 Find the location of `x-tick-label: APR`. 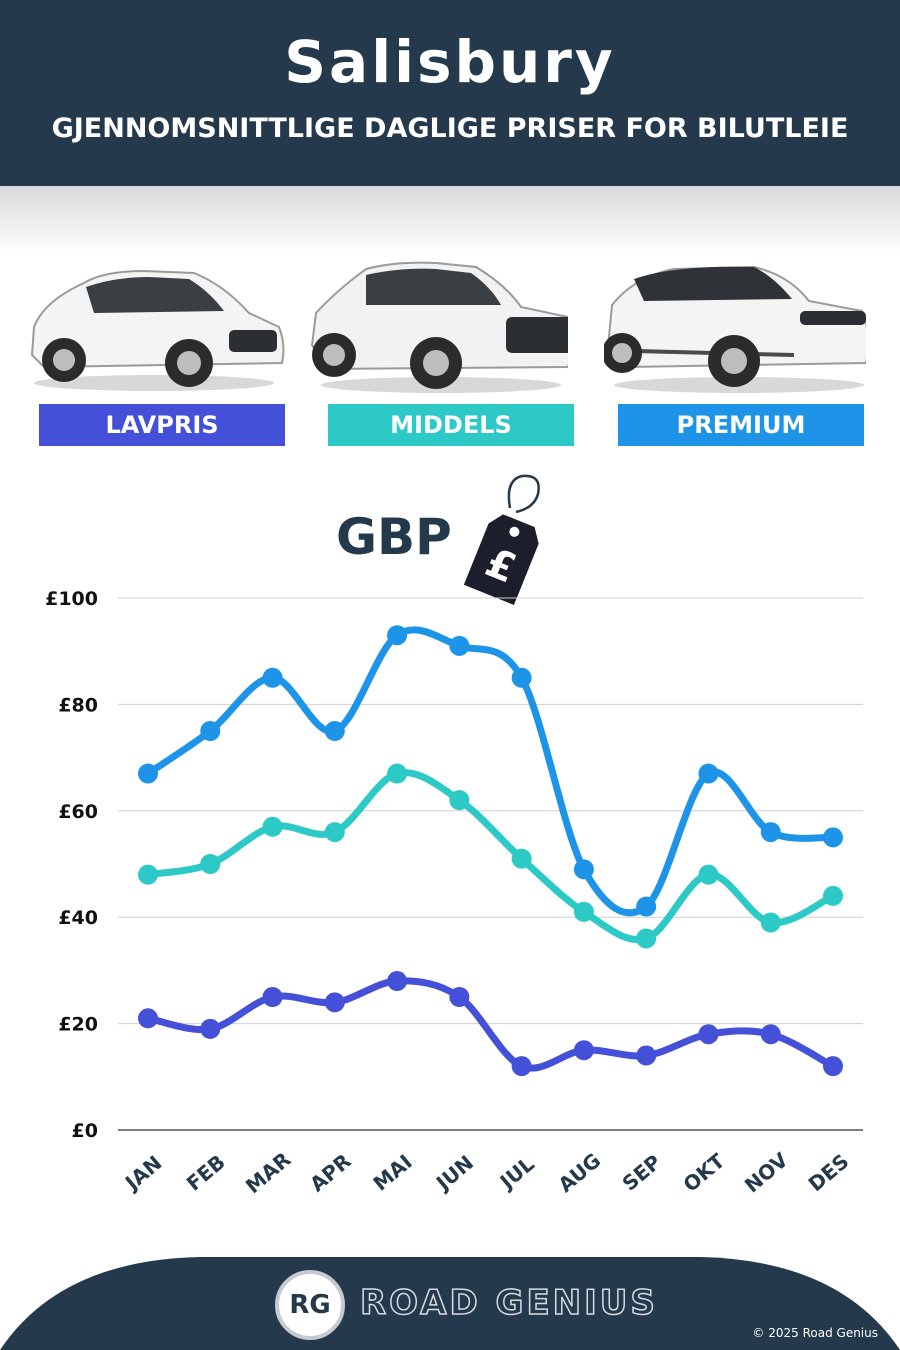

x-tick-label: APR is located at coordinates (330, 1173).